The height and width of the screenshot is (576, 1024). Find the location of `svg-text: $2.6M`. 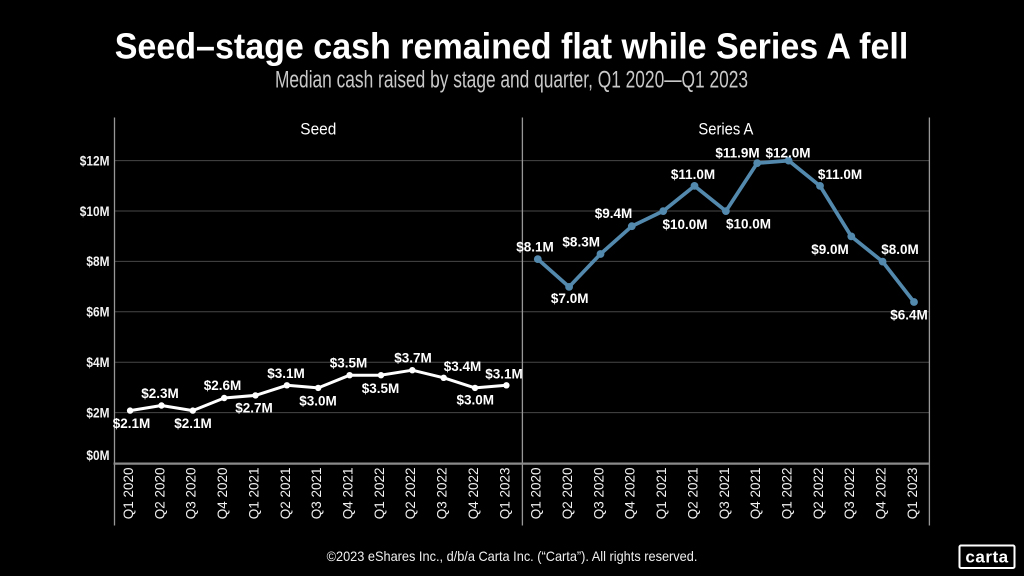

svg-text: $2.6M is located at coordinates (223, 385).